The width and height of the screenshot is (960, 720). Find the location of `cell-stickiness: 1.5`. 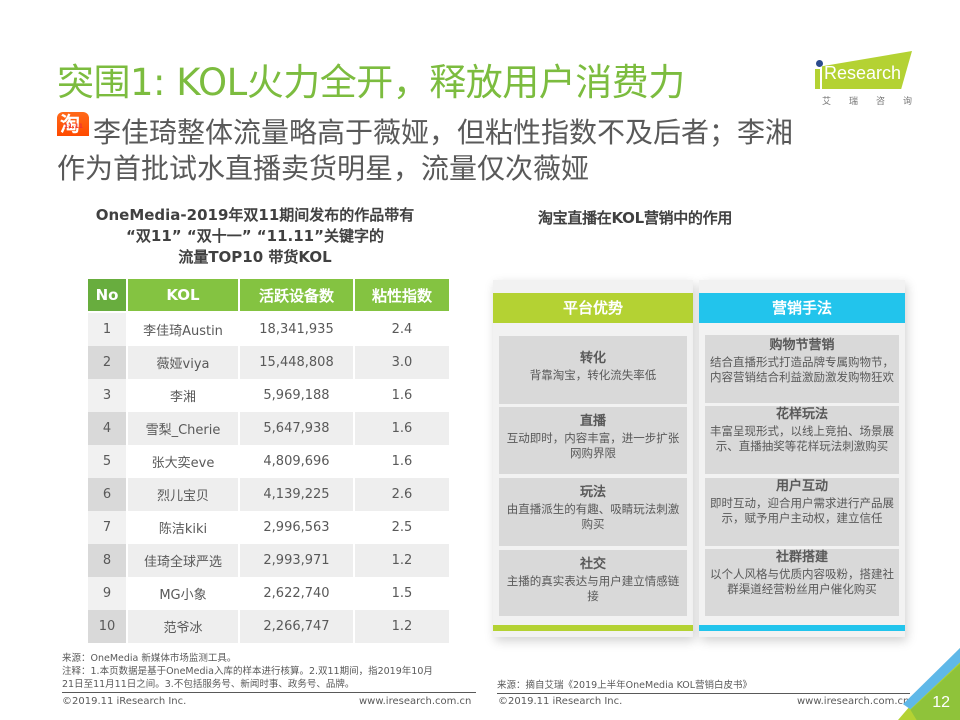

cell-stickiness: 1.5 is located at coordinates (402, 593).